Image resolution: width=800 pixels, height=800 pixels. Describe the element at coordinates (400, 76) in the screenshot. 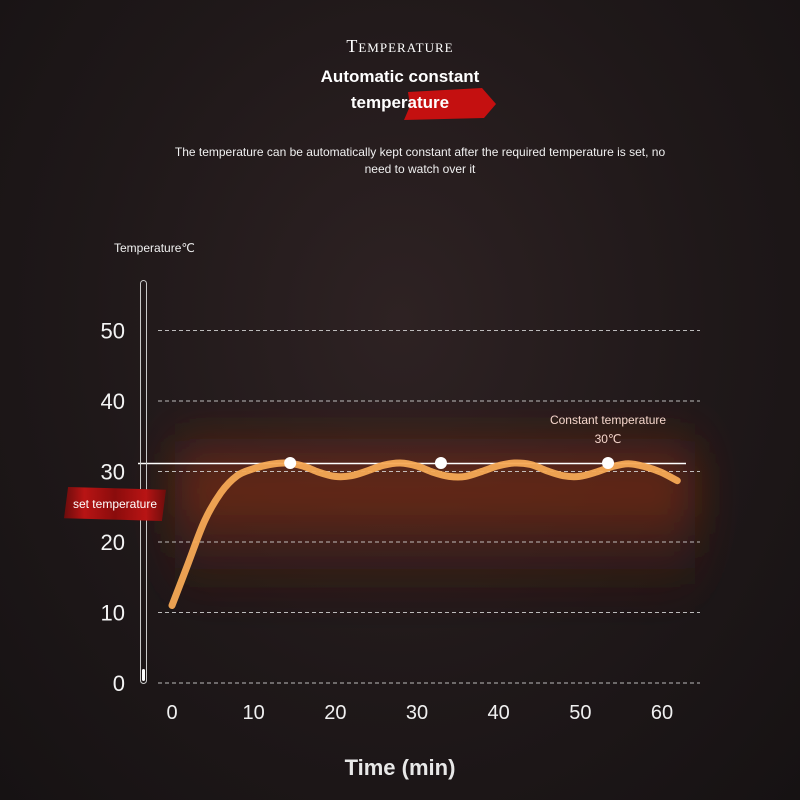

I see `subtitle-line-1: Automatic constant` at that location.